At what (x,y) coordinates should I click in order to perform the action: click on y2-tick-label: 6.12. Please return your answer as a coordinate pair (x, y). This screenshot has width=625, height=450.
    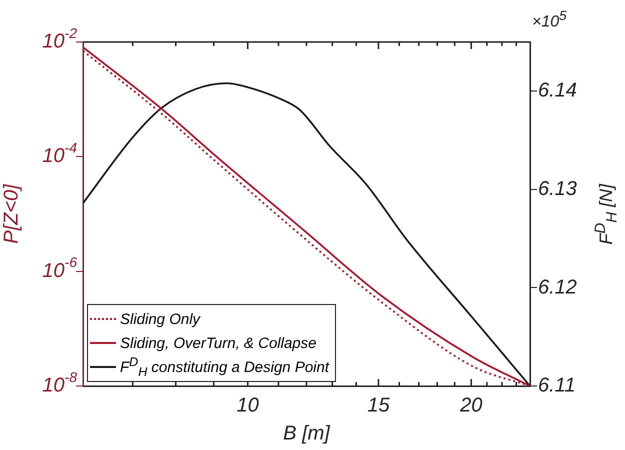
    Looking at the image, I should click on (557, 287).